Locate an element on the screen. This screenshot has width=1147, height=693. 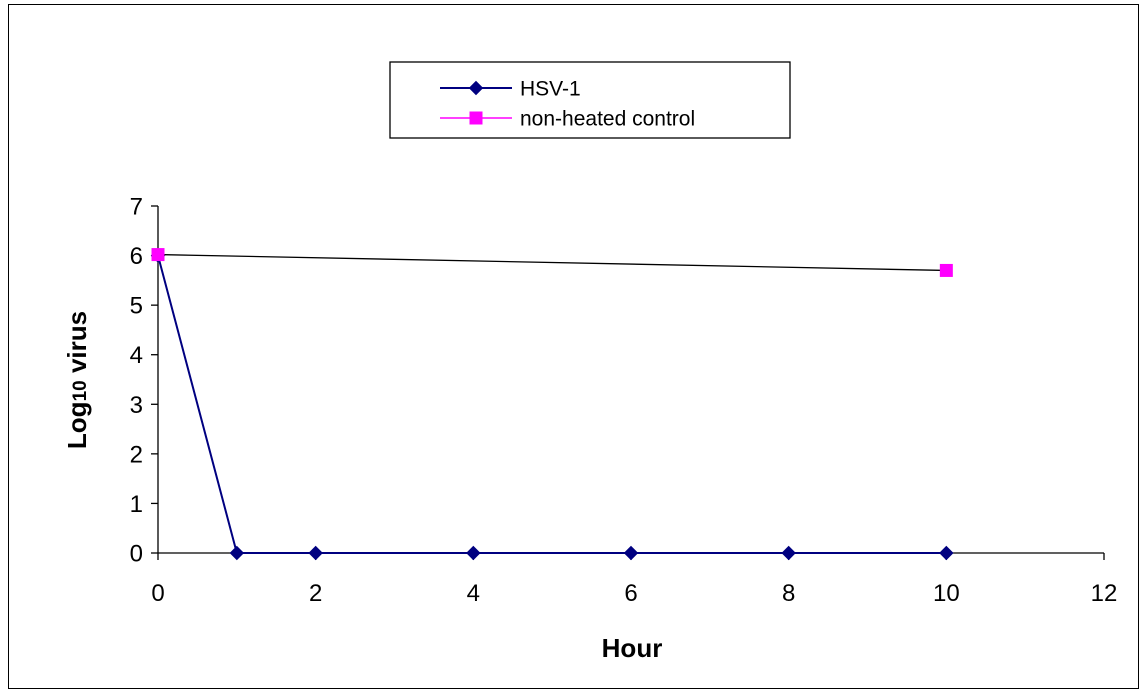
y-tick-label: 0 is located at coordinates (136, 554).